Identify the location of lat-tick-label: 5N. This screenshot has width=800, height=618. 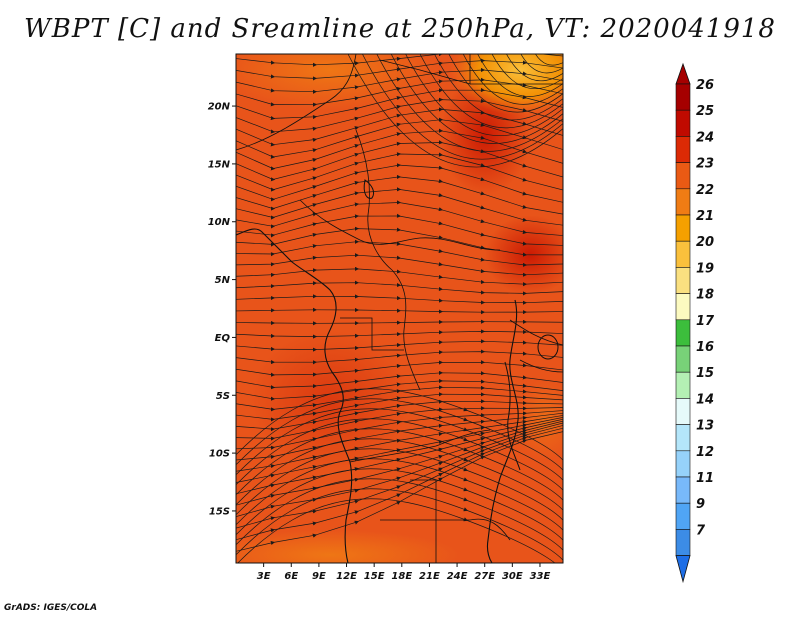
(223, 280).